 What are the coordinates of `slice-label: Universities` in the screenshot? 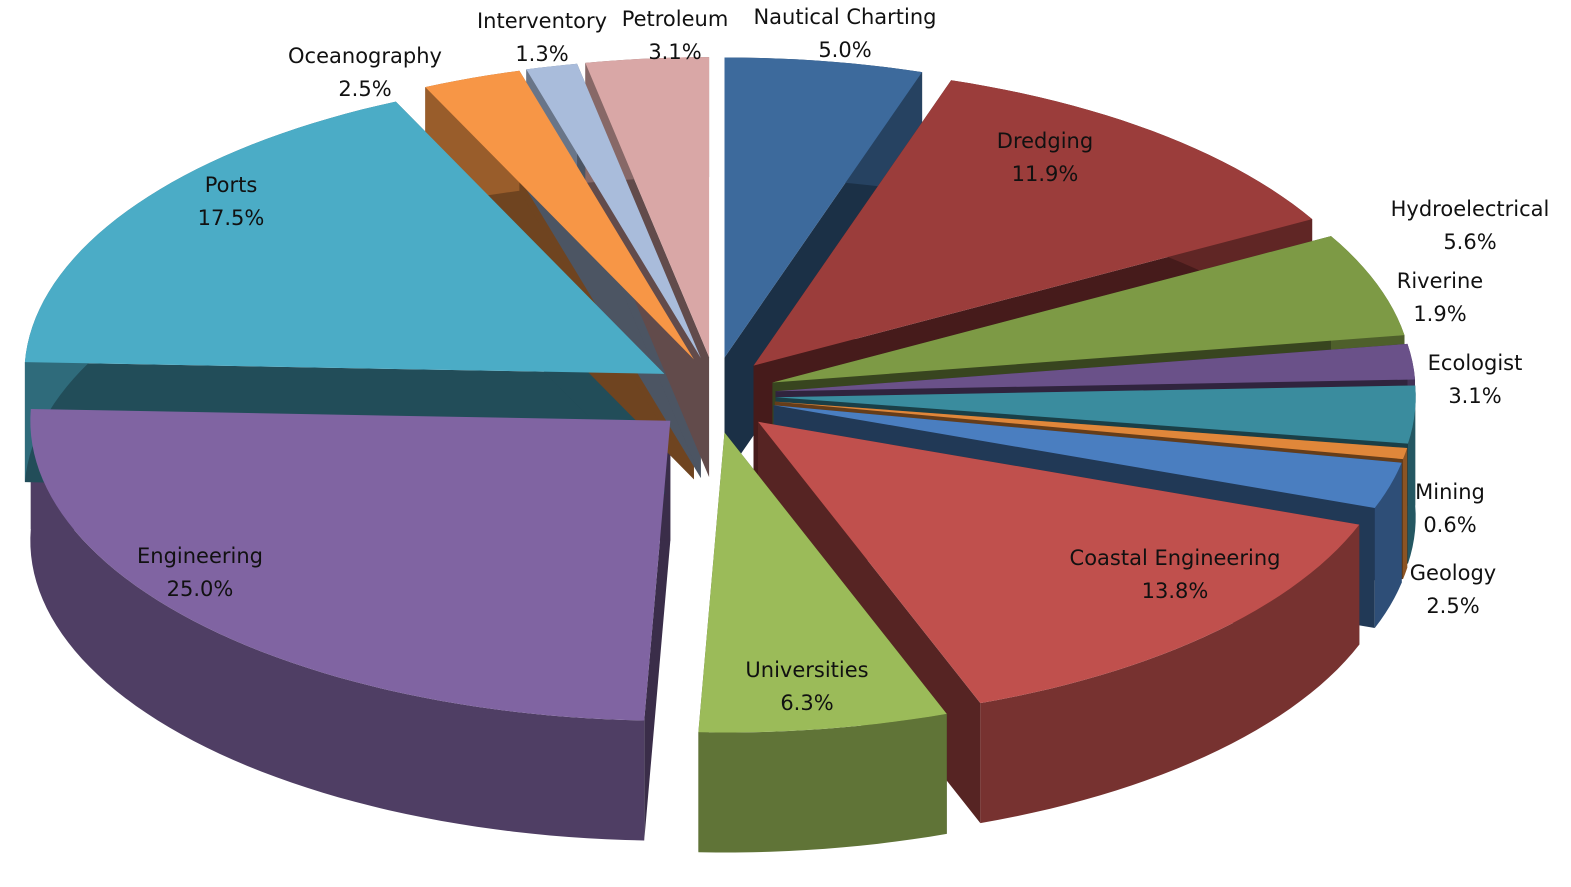 It's located at (806, 670).